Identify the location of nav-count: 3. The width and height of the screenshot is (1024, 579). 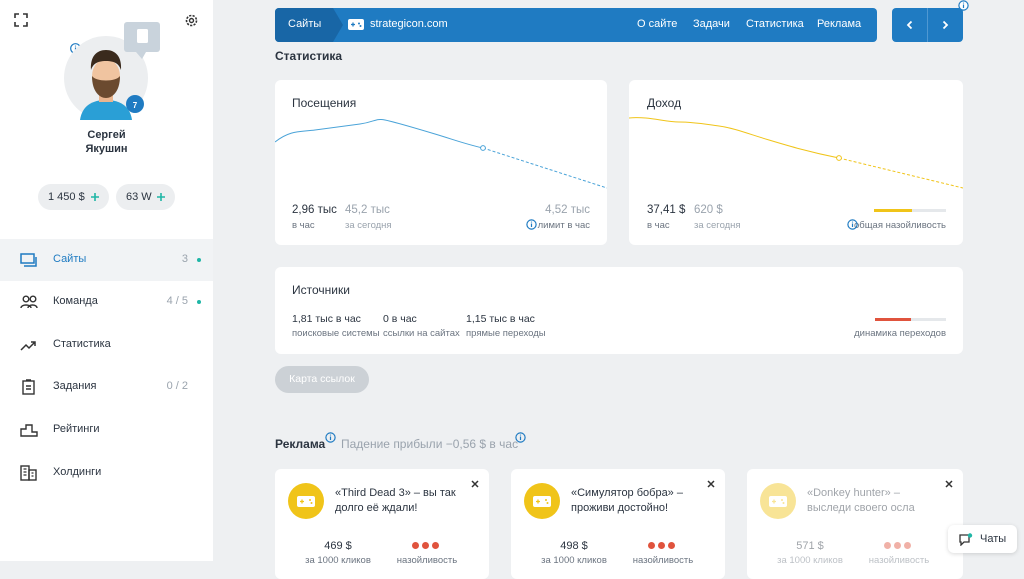
(184, 259).